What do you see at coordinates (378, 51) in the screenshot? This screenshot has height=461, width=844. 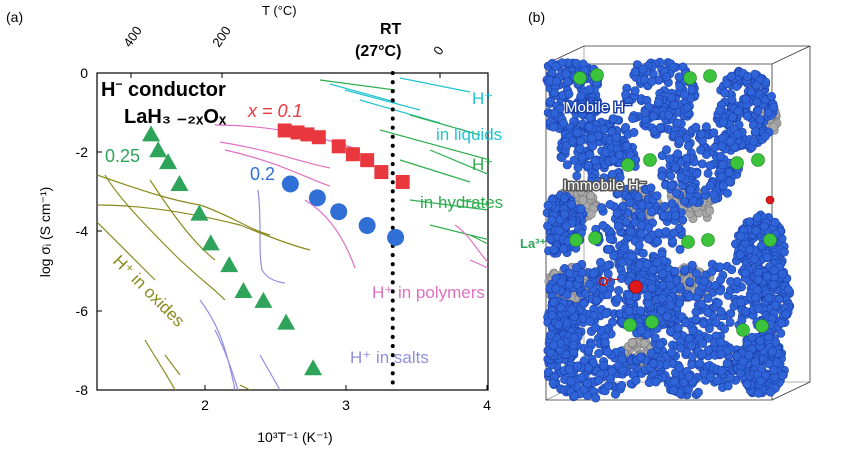 I see `rt-temperature-label: (27°C)` at bounding box center [378, 51].